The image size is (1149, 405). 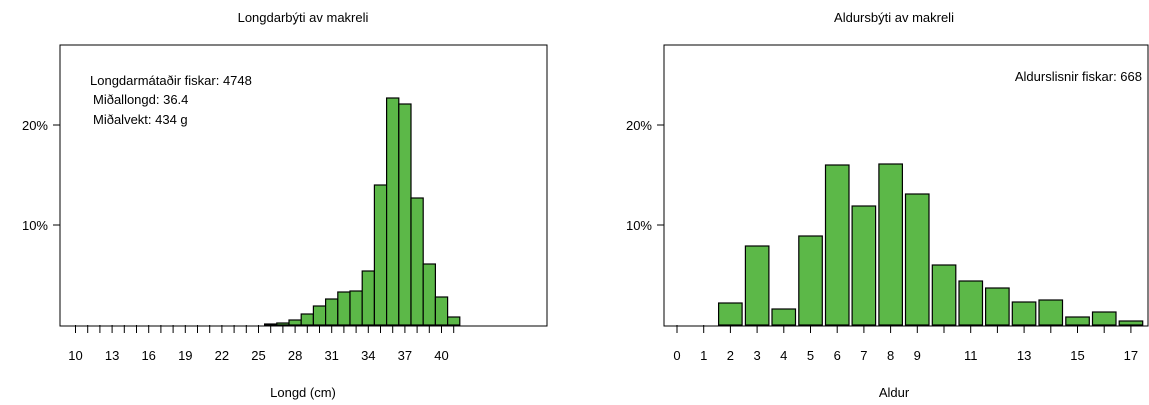 I want to click on length-x-tick-label-28: 28, so click(x=295, y=355).